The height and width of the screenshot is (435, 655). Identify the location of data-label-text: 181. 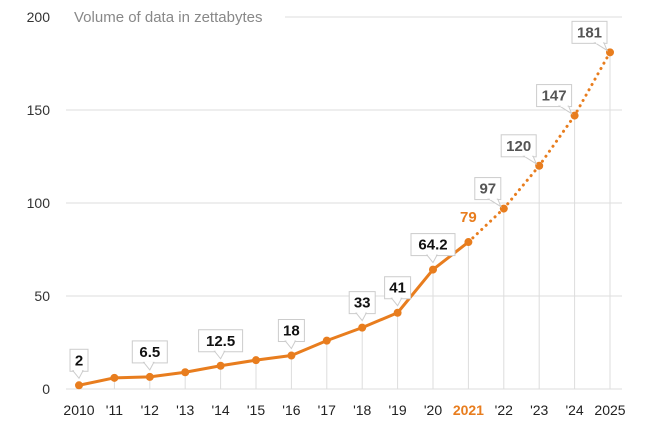
(589, 32).